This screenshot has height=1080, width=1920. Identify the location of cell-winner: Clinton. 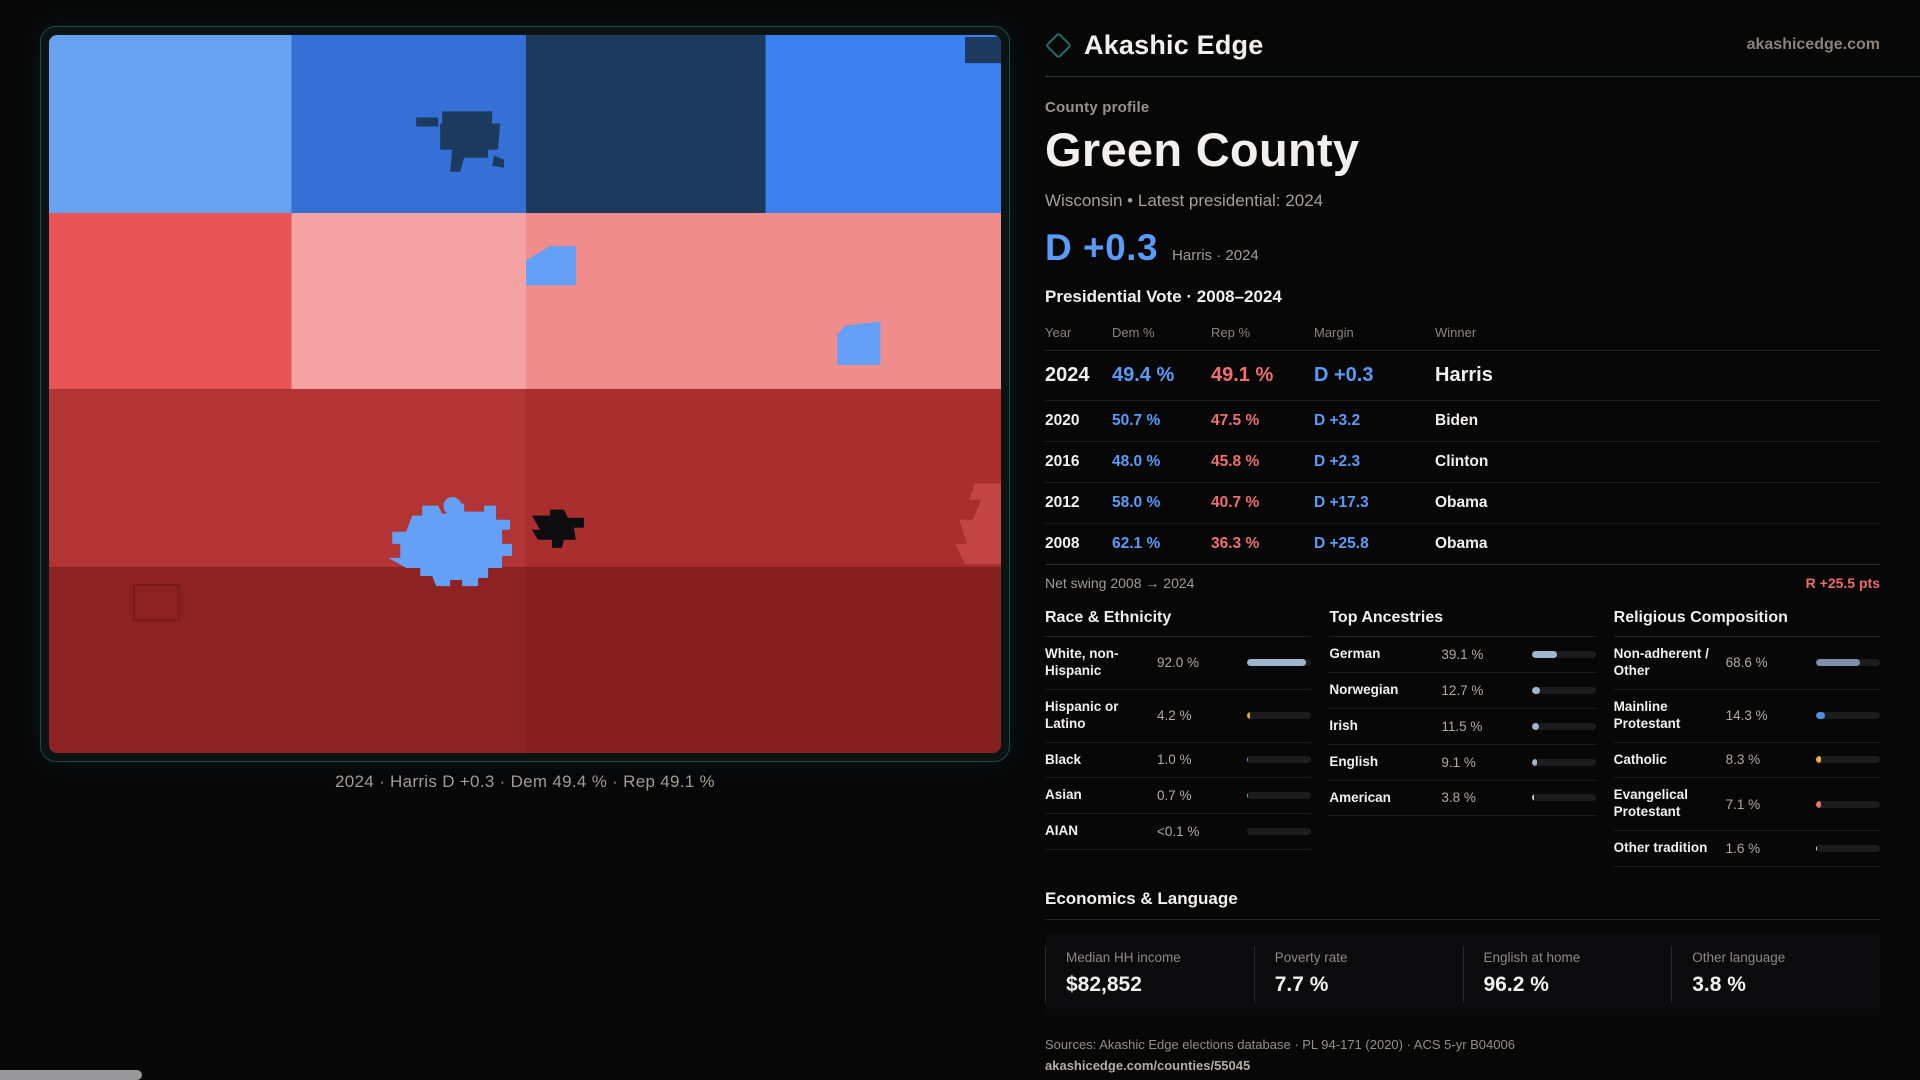
(1462, 461).